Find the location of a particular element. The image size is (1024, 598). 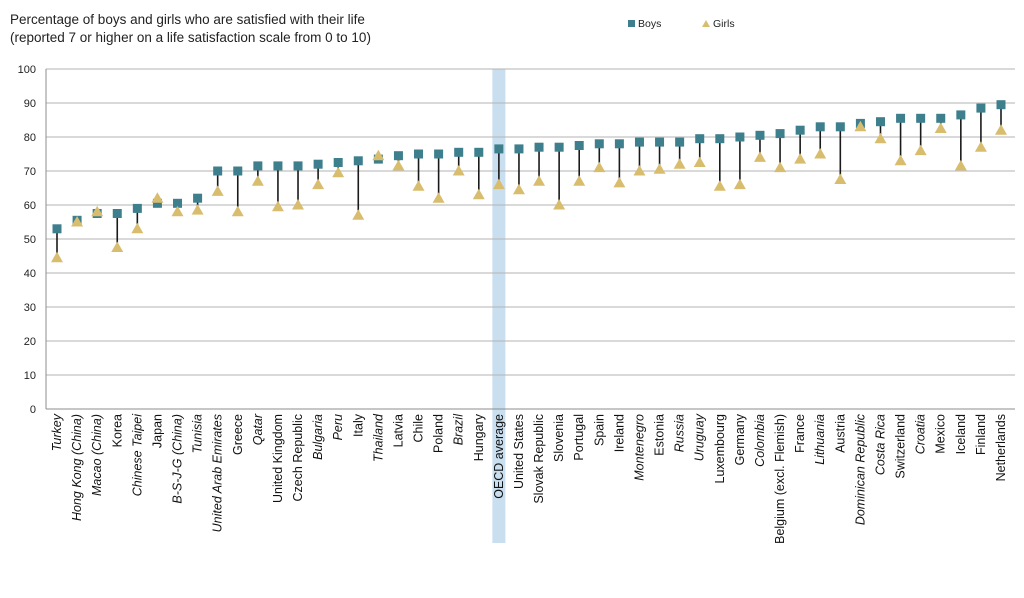

x-tick-label-bulgaria: Bulgaria is located at coordinates (318, 437).